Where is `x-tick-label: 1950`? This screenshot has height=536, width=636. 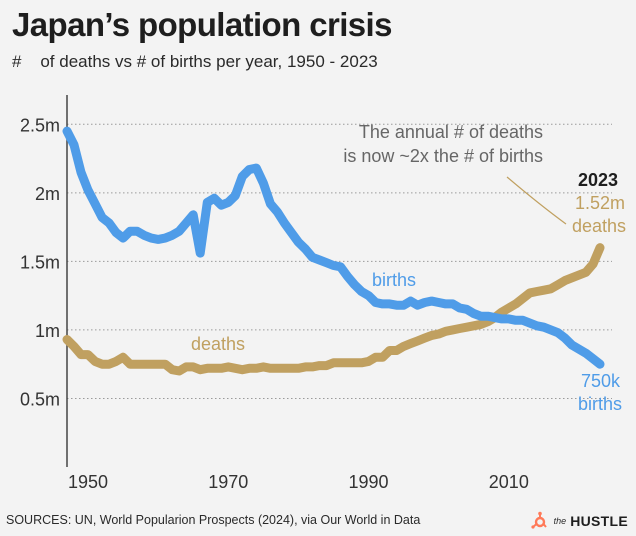
x-tick-label: 1950 is located at coordinates (88, 482).